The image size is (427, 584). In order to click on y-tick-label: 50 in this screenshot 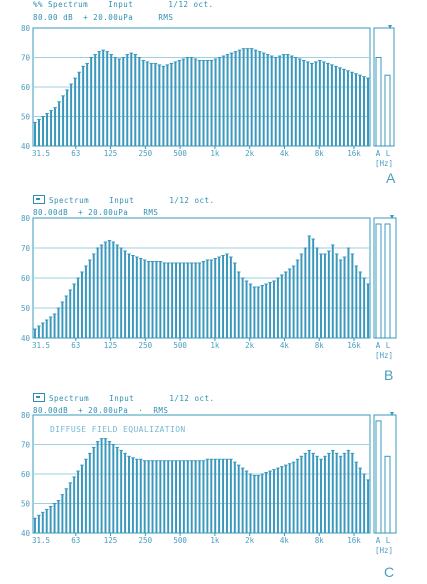, I will do `click(26, 117)`.